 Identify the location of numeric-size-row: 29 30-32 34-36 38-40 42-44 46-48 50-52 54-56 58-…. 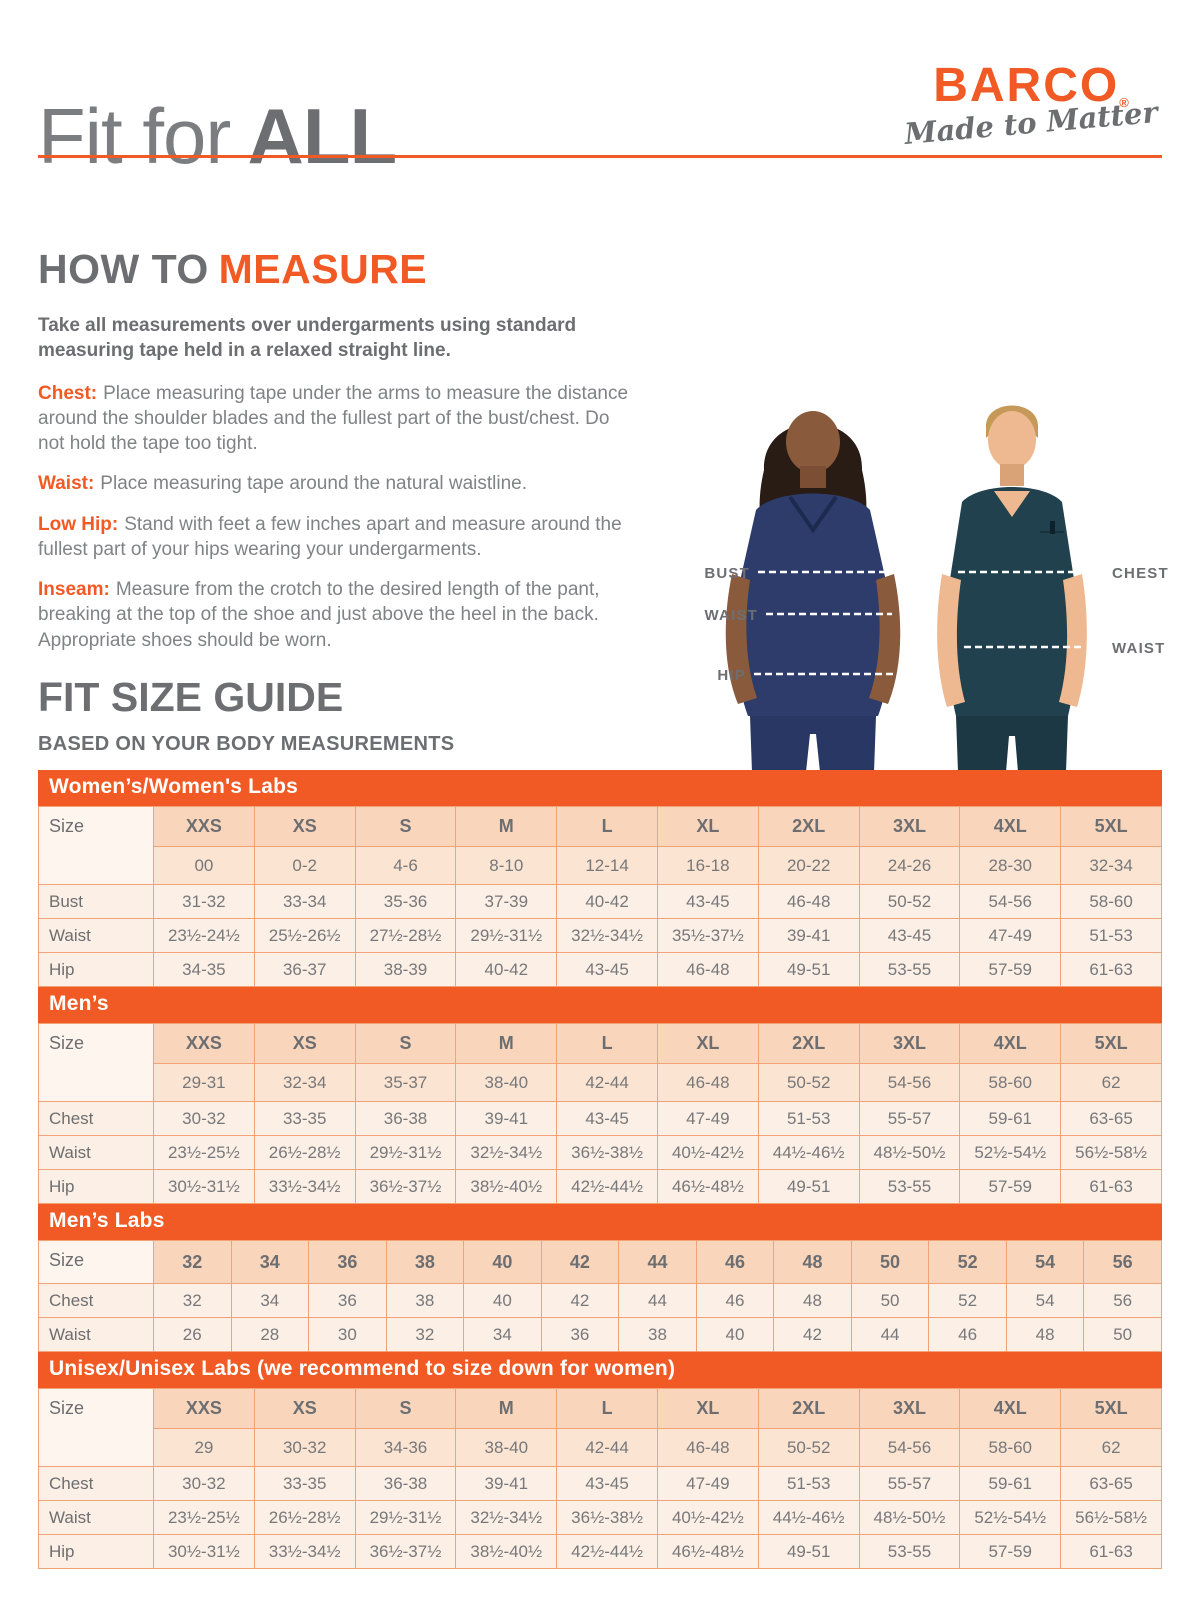
(600, 1447).